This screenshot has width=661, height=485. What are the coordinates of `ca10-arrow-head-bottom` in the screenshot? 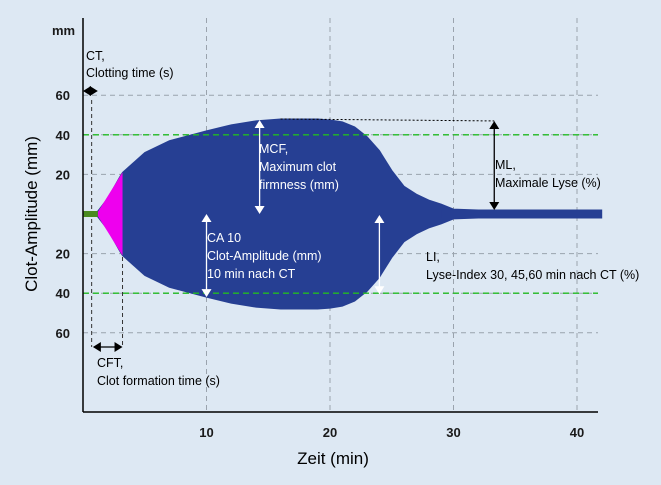 It's located at (206, 293).